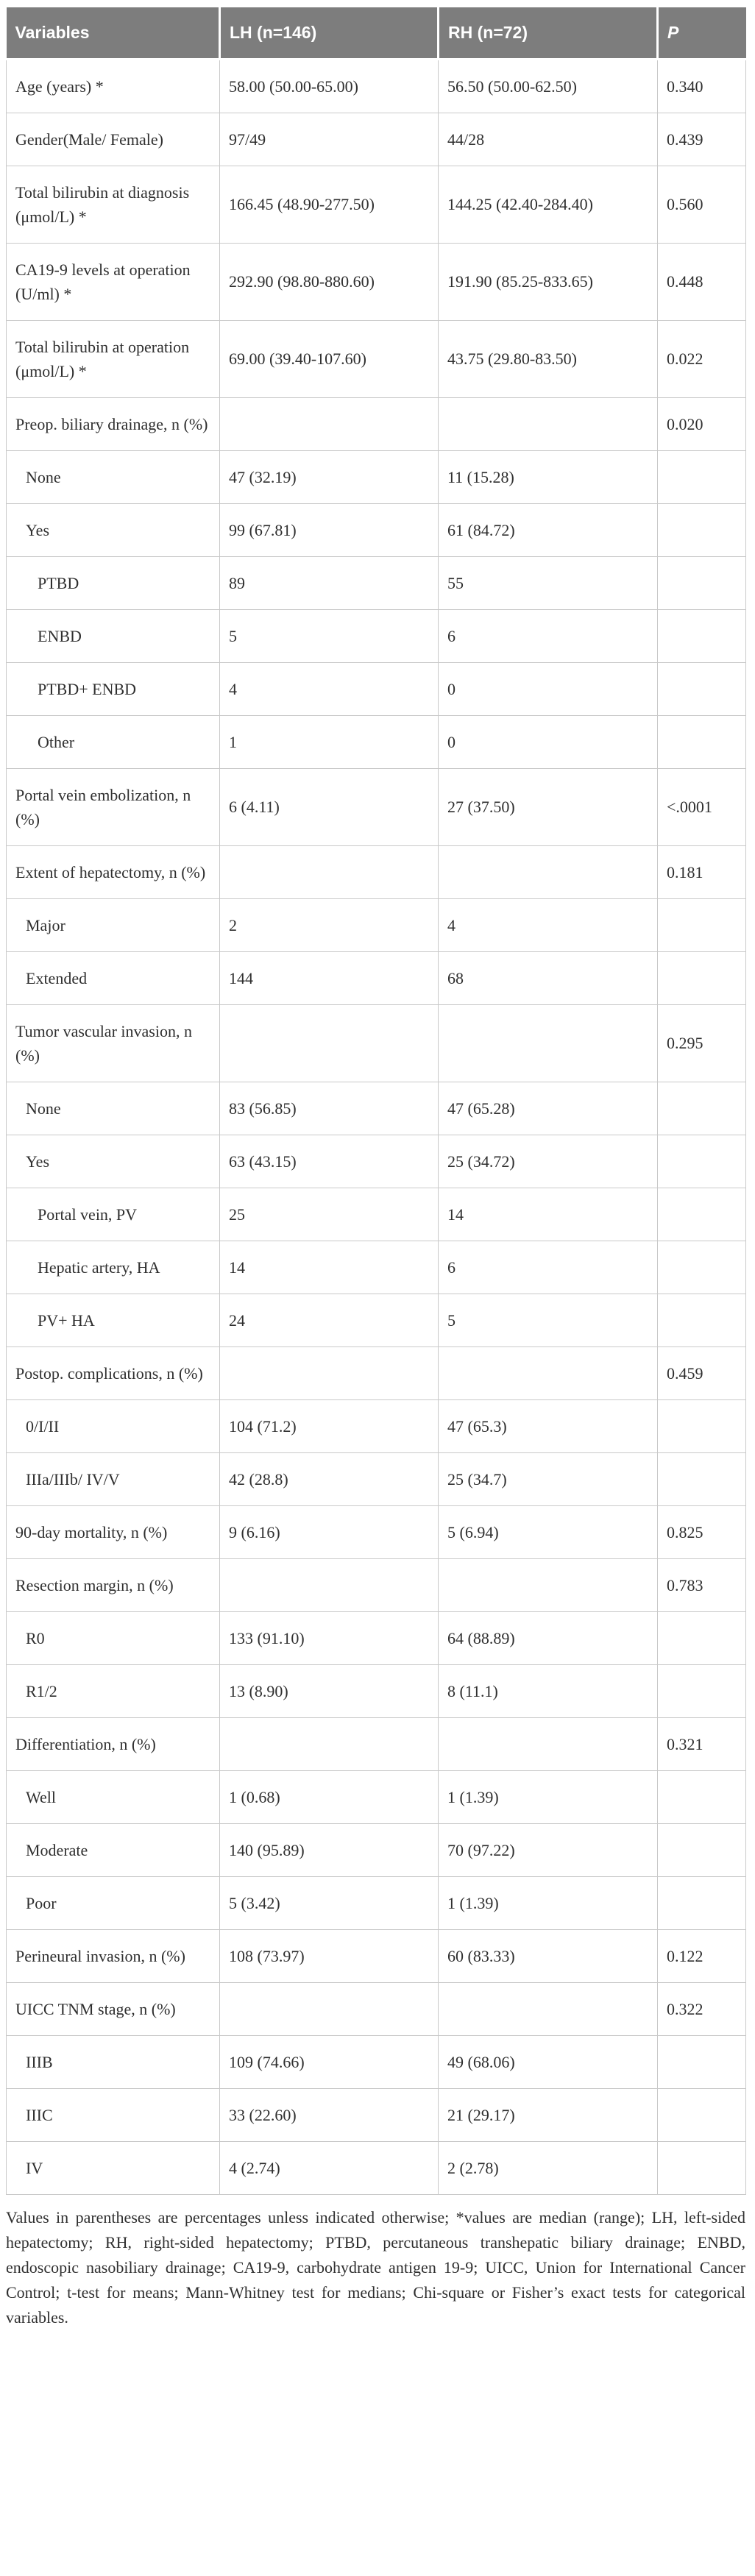 Image resolution: width=755 pixels, height=2576 pixels. I want to click on variable-cell: Extent of hepatectomy, n (%), so click(113, 872).